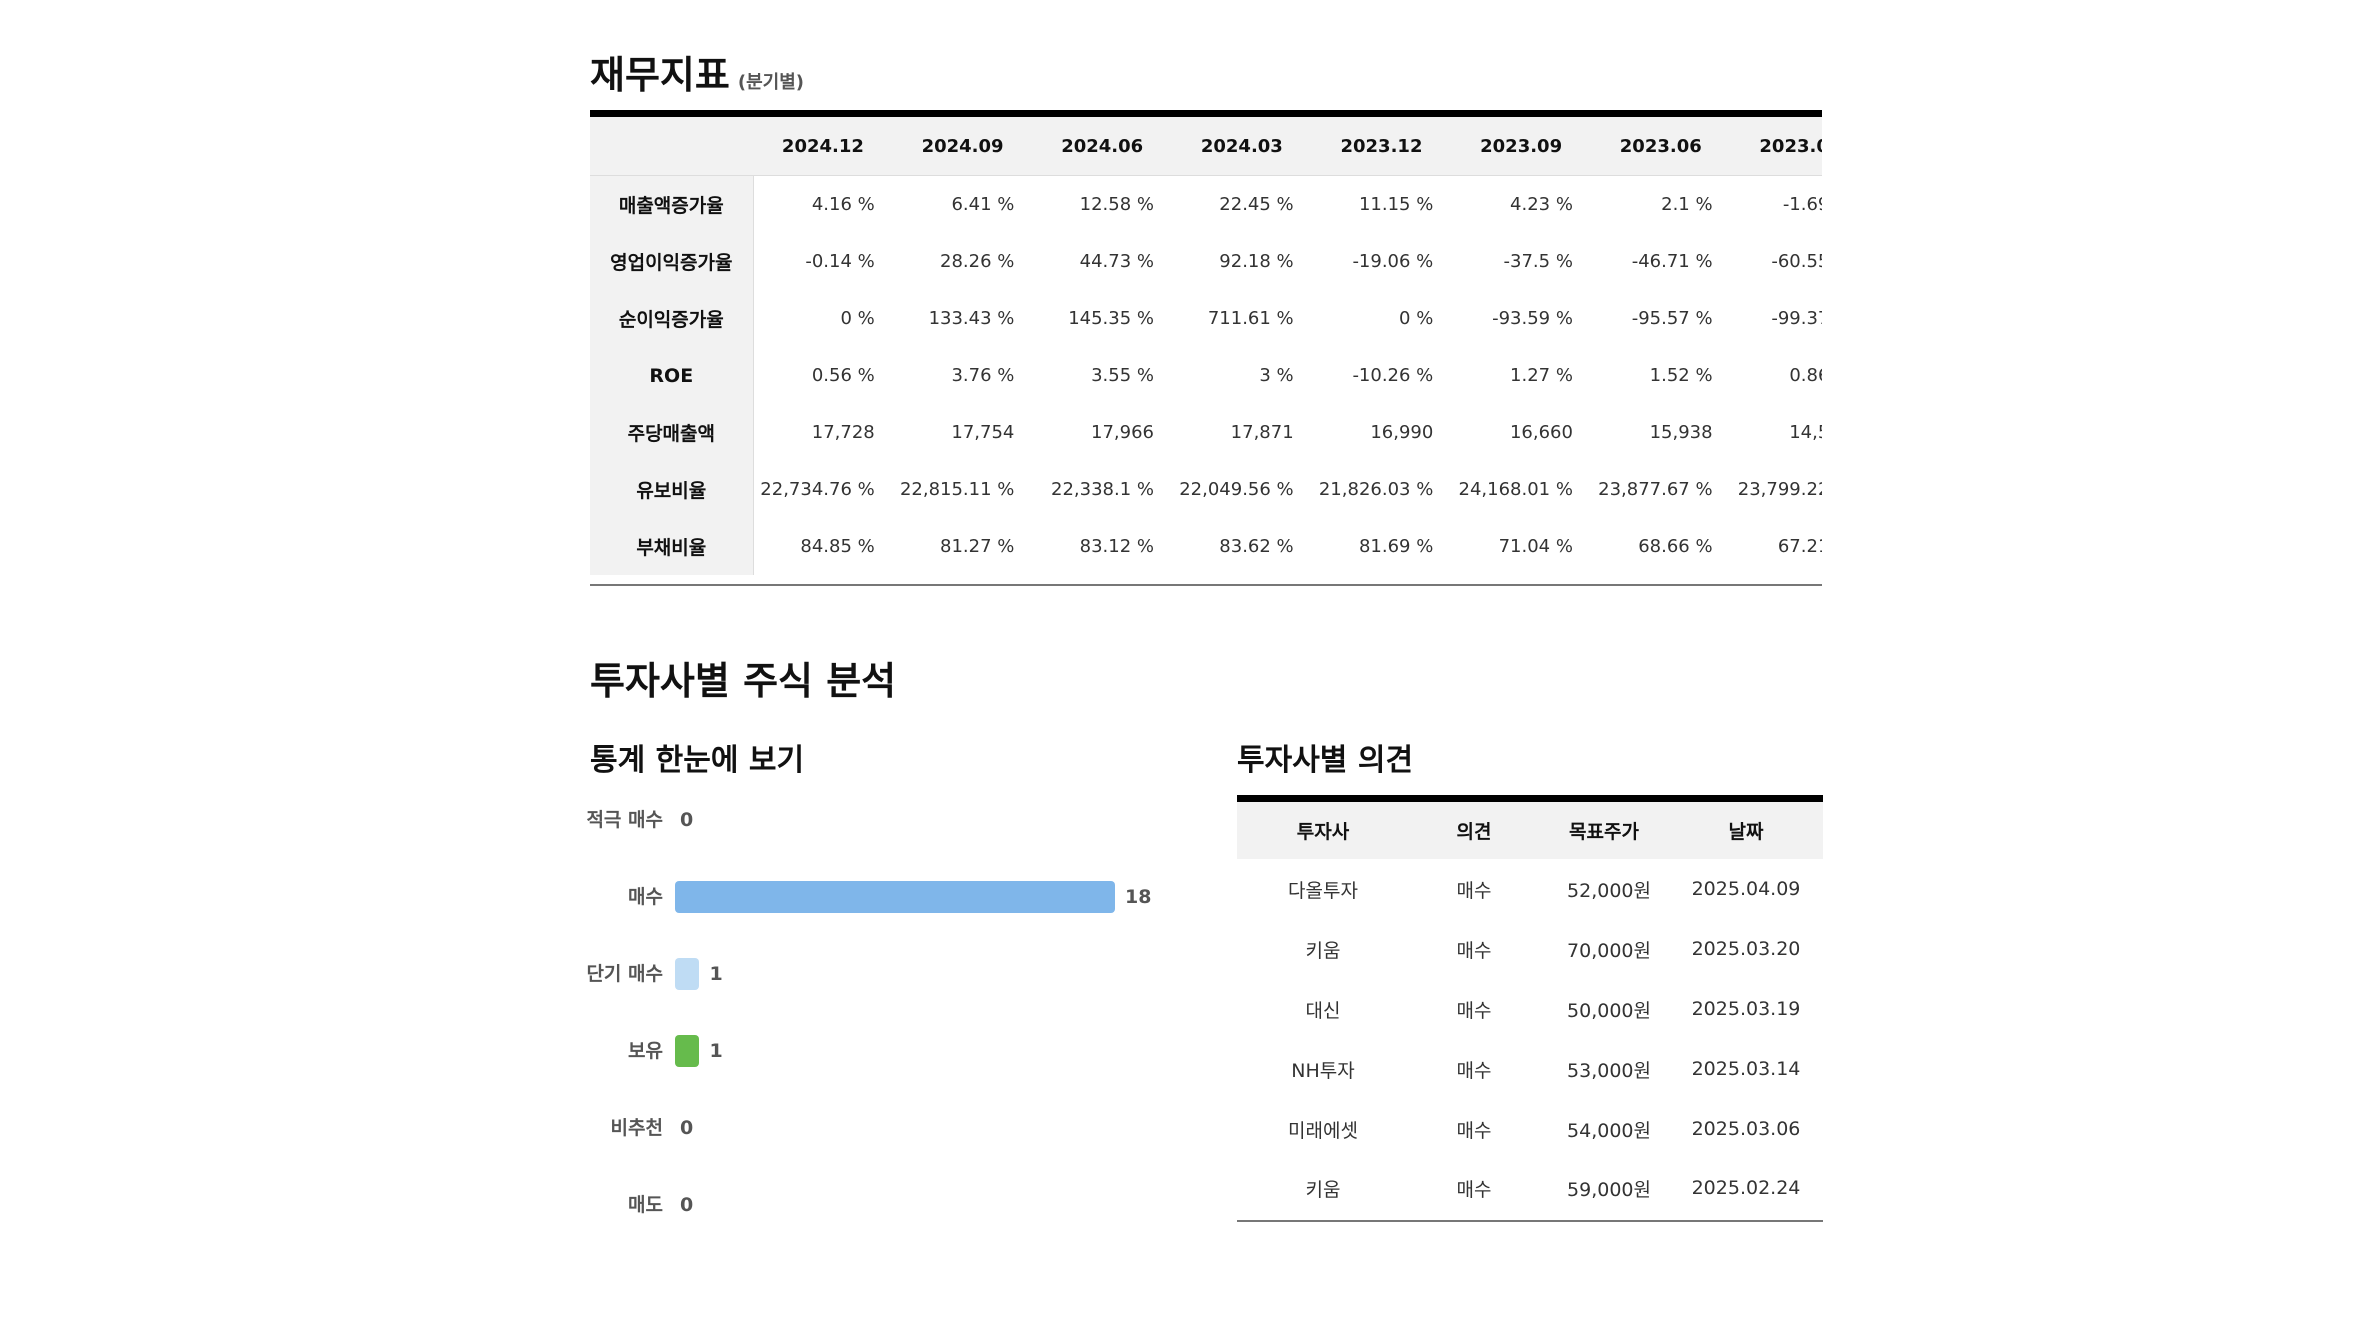 The image size is (2370, 1333). What do you see at coordinates (1541, 432) in the screenshot?
I see `financial-cell: 16,660` at bounding box center [1541, 432].